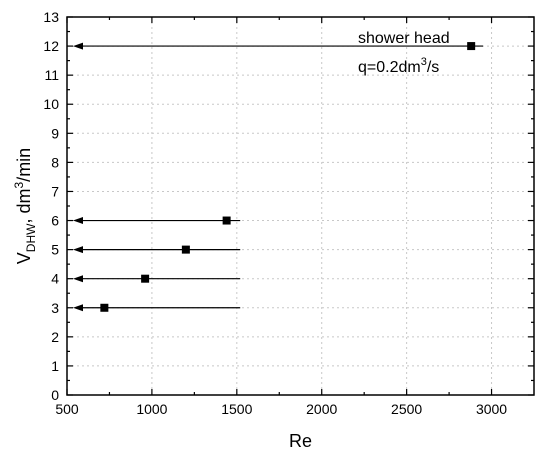 This screenshot has width=550, height=462. What do you see at coordinates (281, 409) in the screenshot?
I see `x-tick-labels: 500 1000 1500 2000 2500 3000` at bounding box center [281, 409].